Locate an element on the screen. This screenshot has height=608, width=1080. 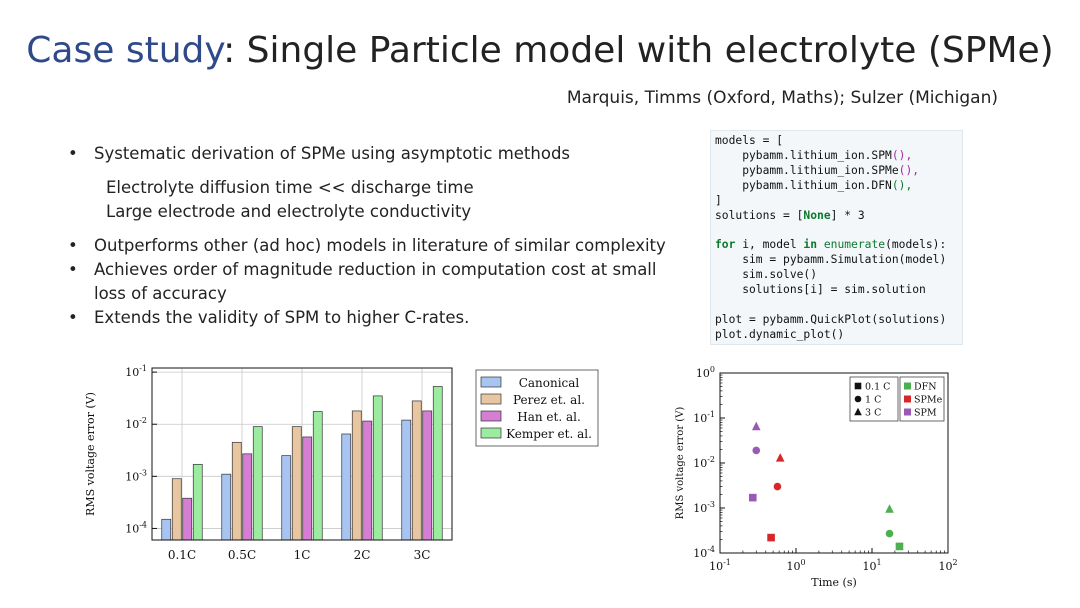
legend-label: Kemper et. al. is located at coordinates (549, 434).